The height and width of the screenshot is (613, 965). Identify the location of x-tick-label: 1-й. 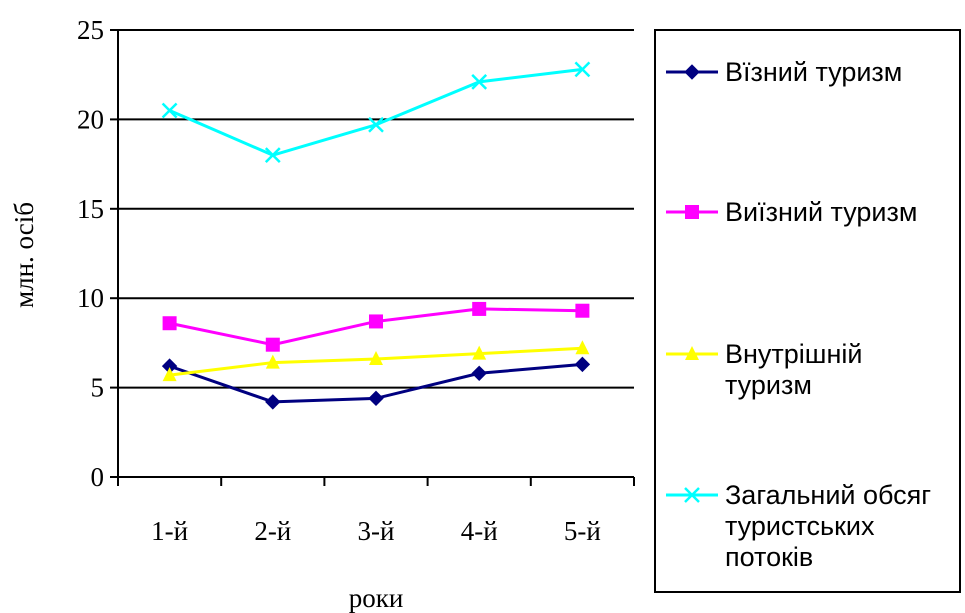
(169, 531).